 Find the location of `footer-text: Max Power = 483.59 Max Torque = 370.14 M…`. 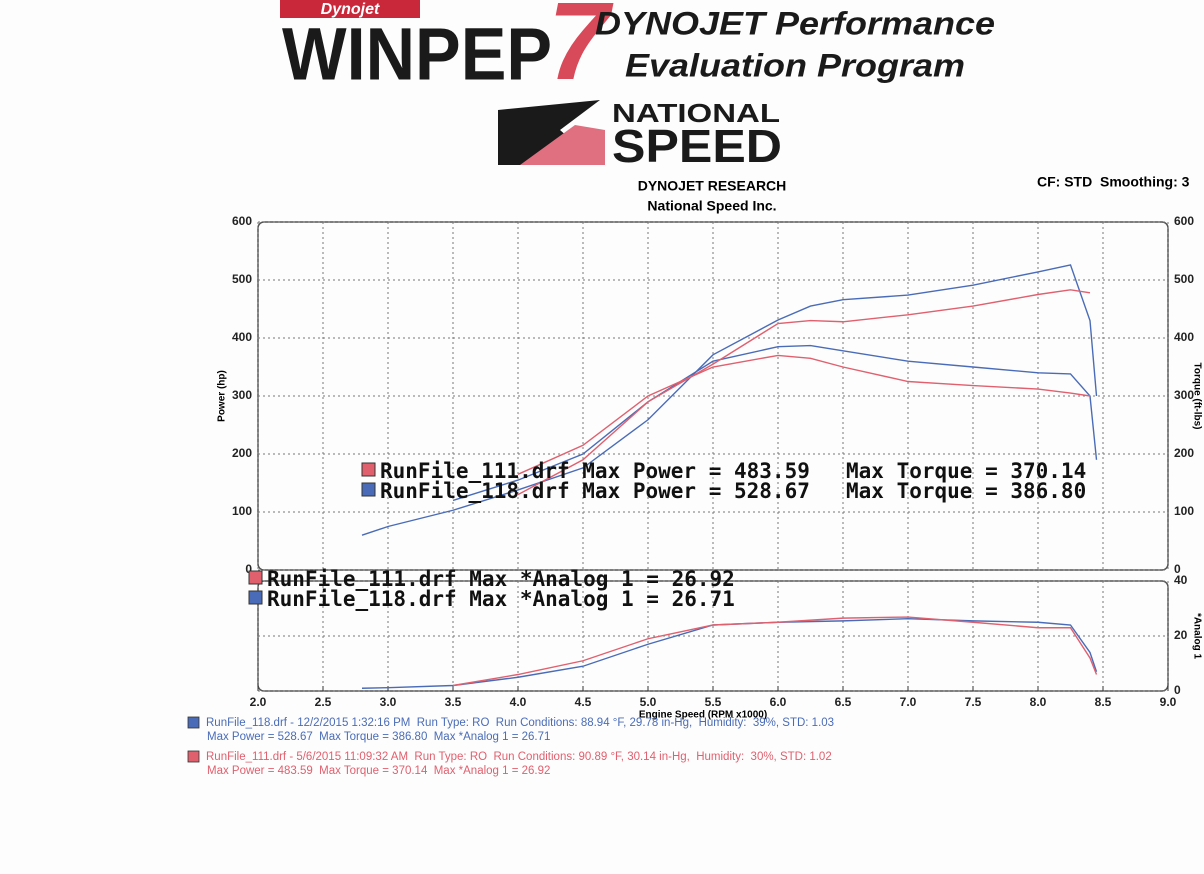

footer-text: Max Power = 483.59 Max Torque = 370.14 M… is located at coordinates (378, 771).